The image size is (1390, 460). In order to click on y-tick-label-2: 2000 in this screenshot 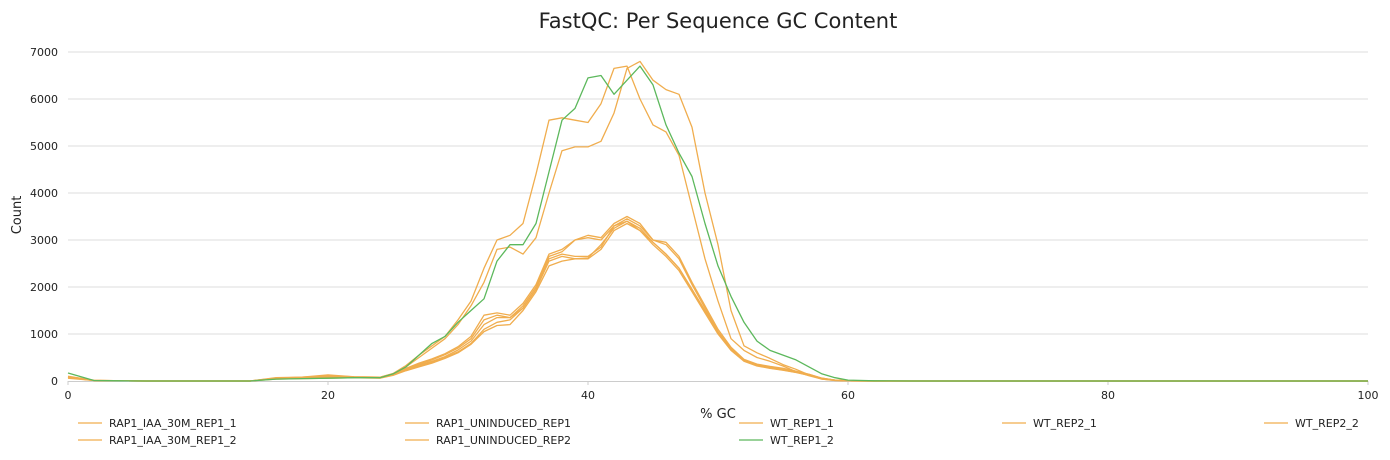, I will do `click(44, 287)`.